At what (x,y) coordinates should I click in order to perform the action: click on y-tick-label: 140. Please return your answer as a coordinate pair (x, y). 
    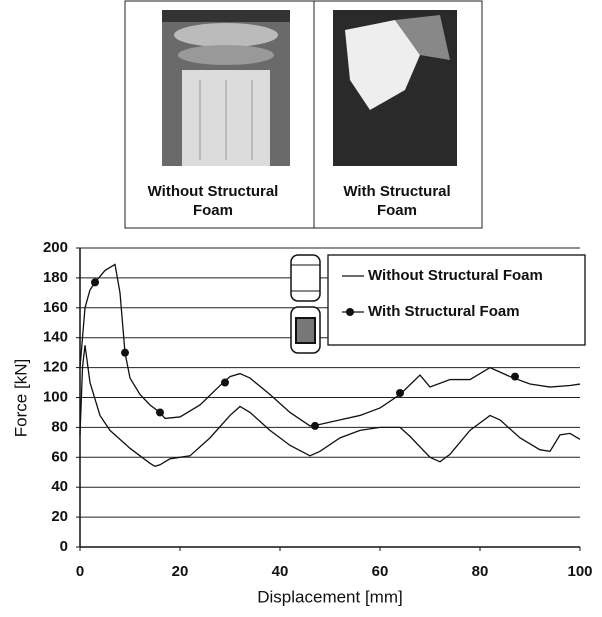
    Looking at the image, I should click on (55, 337).